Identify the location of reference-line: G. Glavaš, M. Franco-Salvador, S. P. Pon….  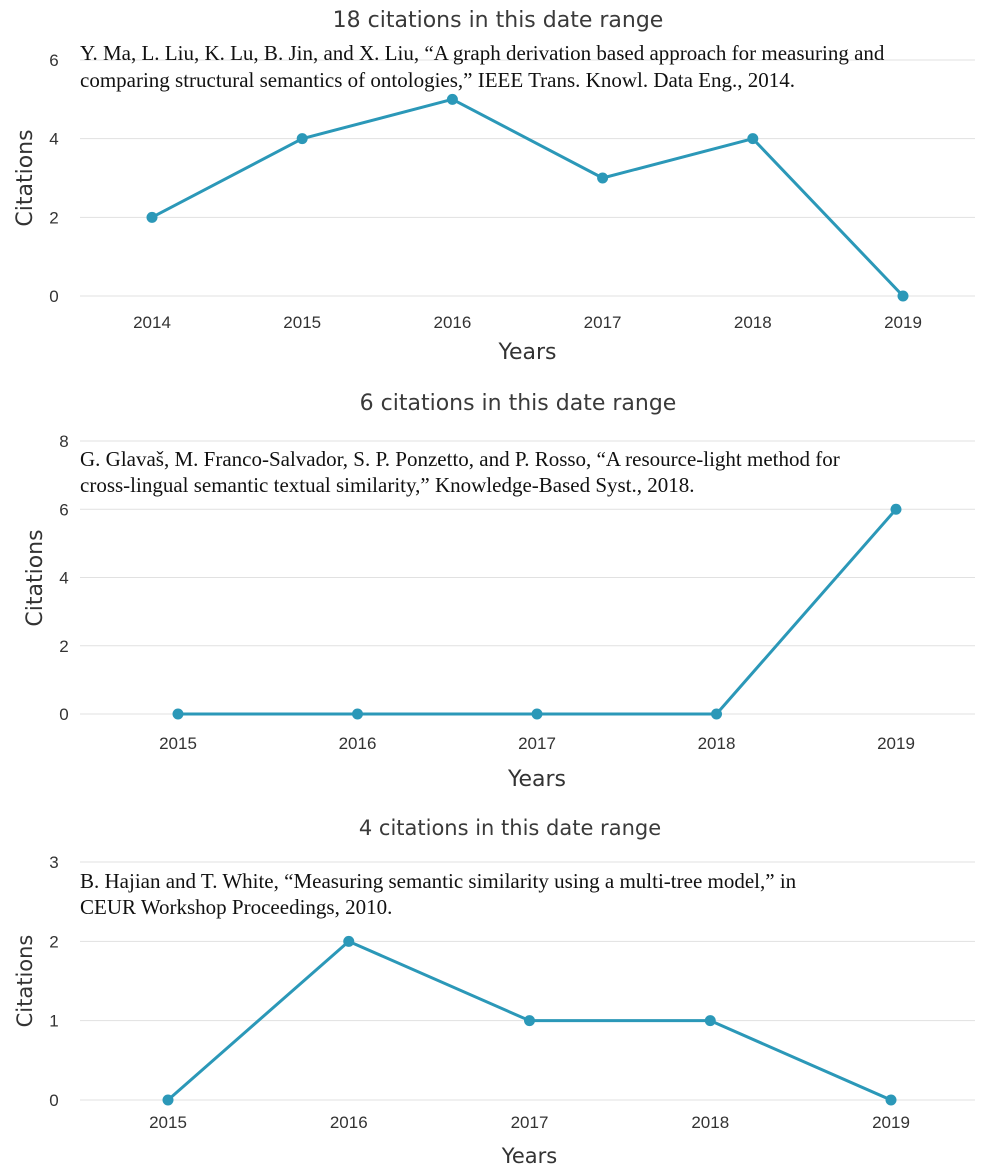
(460, 459).